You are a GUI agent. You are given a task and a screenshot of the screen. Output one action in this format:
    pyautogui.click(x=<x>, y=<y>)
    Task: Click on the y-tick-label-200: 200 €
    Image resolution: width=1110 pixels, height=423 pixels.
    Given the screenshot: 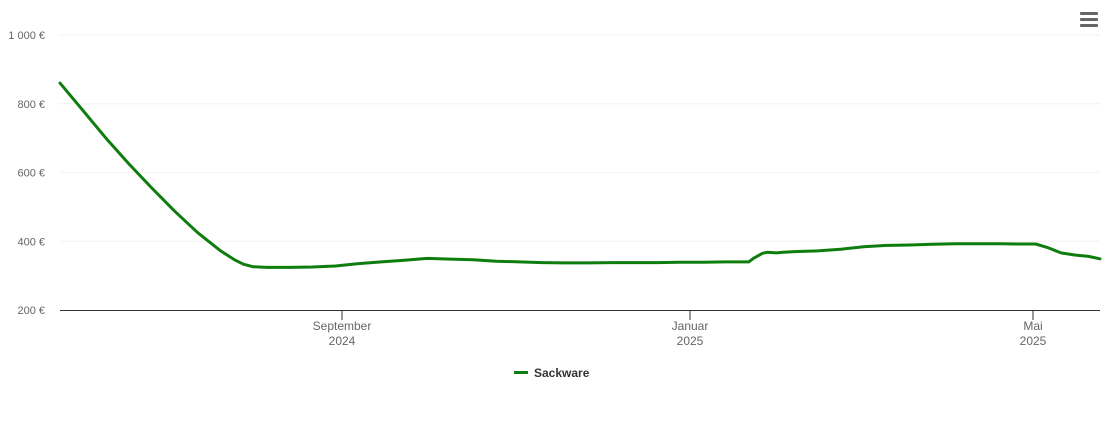 What is the action you would take?
    pyautogui.click(x=31, y=311)
    